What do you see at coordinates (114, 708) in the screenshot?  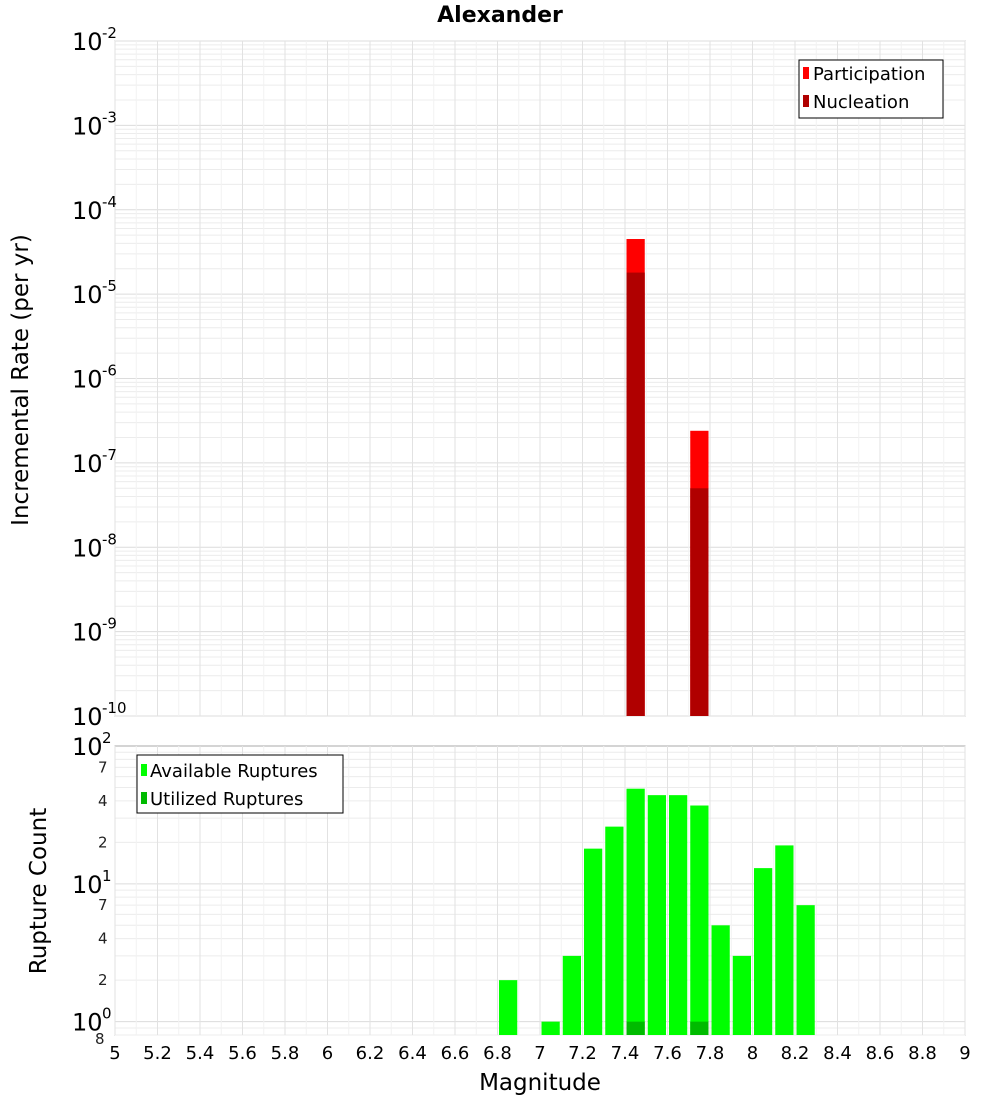 I see `rate-y-tick-exponent: -10` at bounding box center [114, 708].